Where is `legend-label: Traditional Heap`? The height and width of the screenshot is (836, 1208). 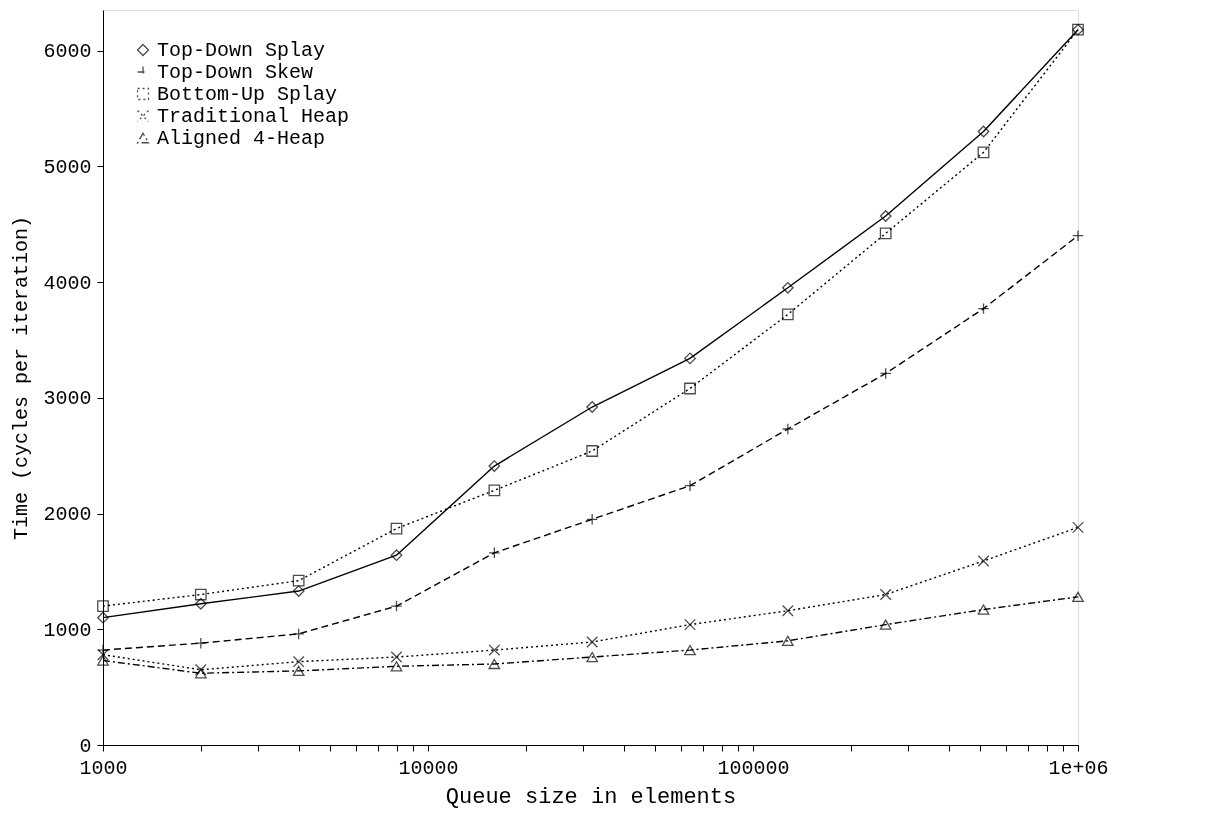
legend-label: Traditional Heap is located at coordinates (253, 116).